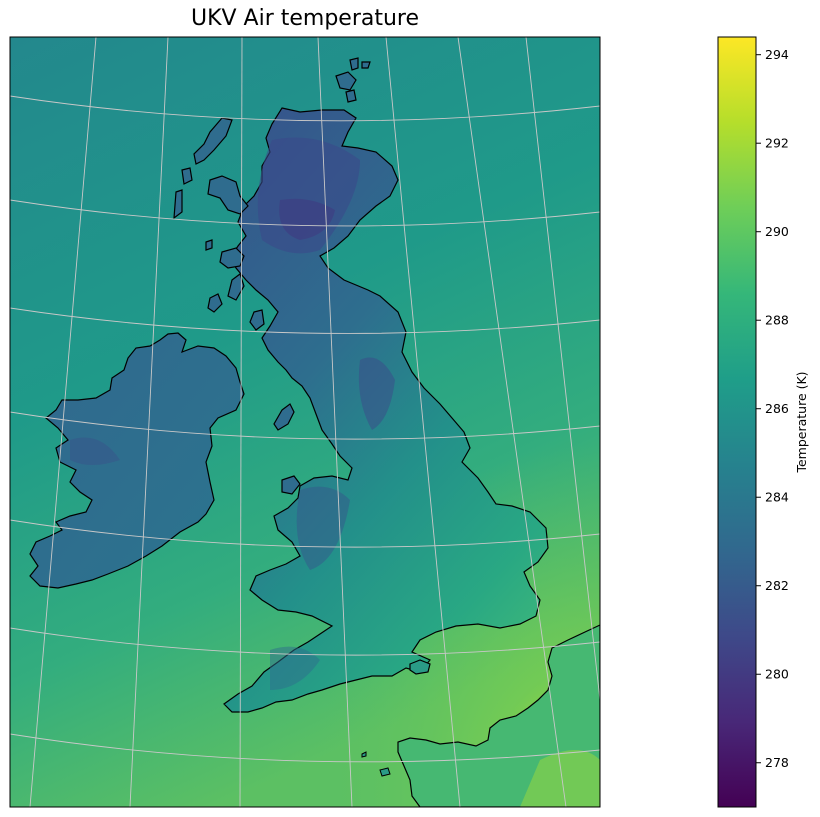 This screenshot has height=817, width=820. What do you see at coordinates (777, 497) in the screenshot?
I see `colorbar-tick-label: 284` at bounding box center [777, 497].